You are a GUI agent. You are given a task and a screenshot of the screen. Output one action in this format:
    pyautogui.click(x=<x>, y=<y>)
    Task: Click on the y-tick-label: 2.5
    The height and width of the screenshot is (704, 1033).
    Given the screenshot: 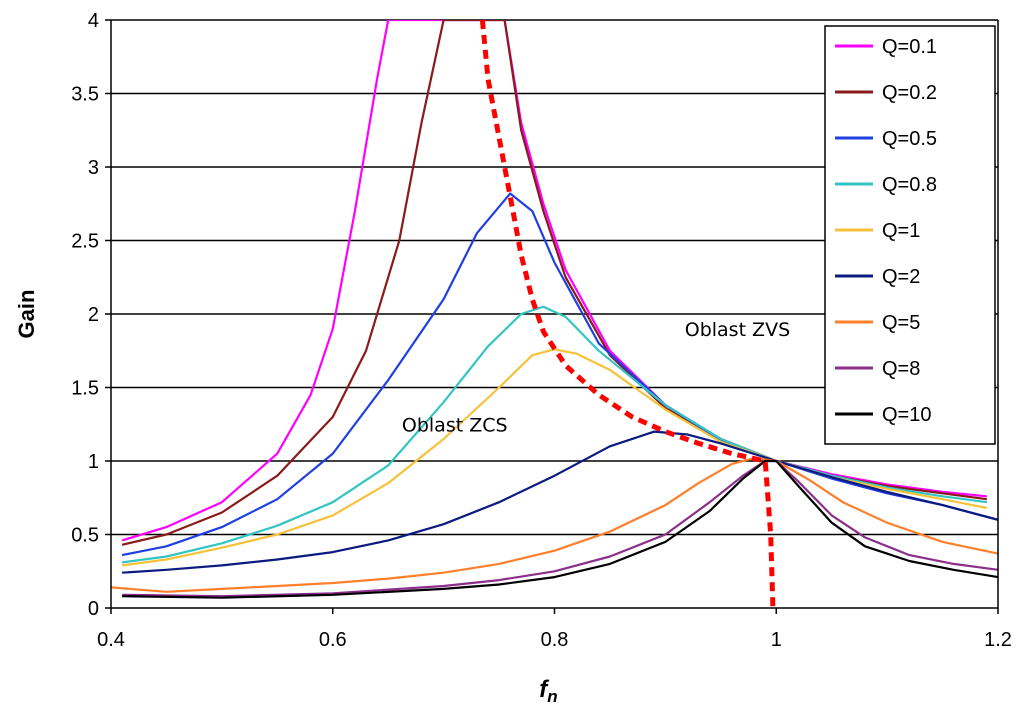 What is the action you would take?
    pyautogui.click(x=85, y=242)
    